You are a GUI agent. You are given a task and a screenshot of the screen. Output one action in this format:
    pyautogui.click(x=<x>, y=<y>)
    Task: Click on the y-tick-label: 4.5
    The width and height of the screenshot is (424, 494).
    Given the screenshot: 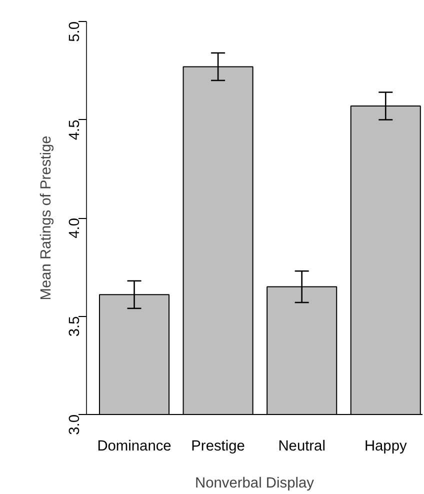 What is the action you would take?
    pyautogui.click(x=75, y=130)
    